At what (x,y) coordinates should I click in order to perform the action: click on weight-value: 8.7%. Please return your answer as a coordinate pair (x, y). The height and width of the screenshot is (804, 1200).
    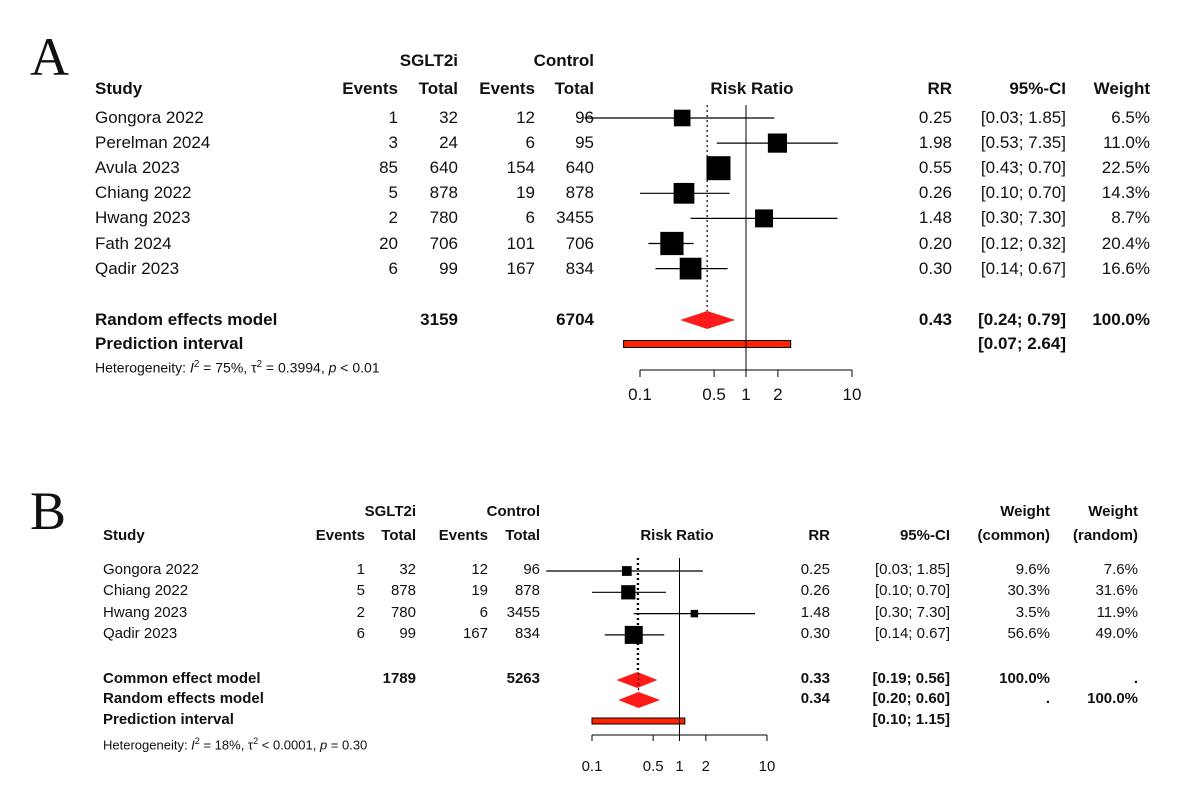
    Looking at the image, I should click on (1130, 218).